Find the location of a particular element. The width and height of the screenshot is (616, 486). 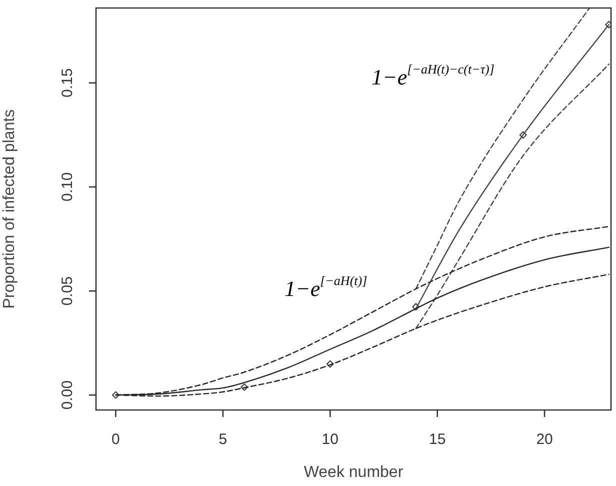

x-tick-label: 0 is located at coordinates (116, 439).